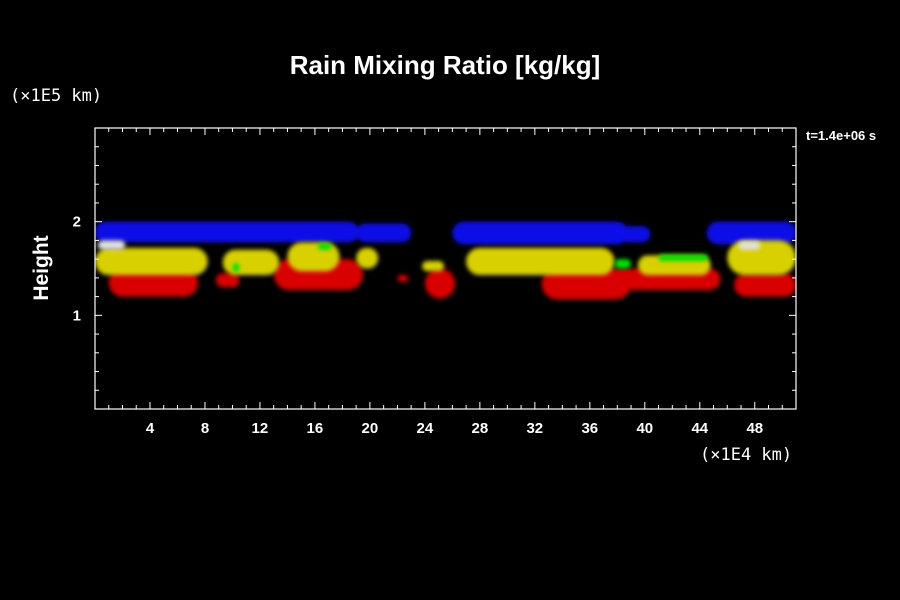 The width and height of the screenshot is (900, 600). I want to click on x-tick-label: 28, so click(480, 428).